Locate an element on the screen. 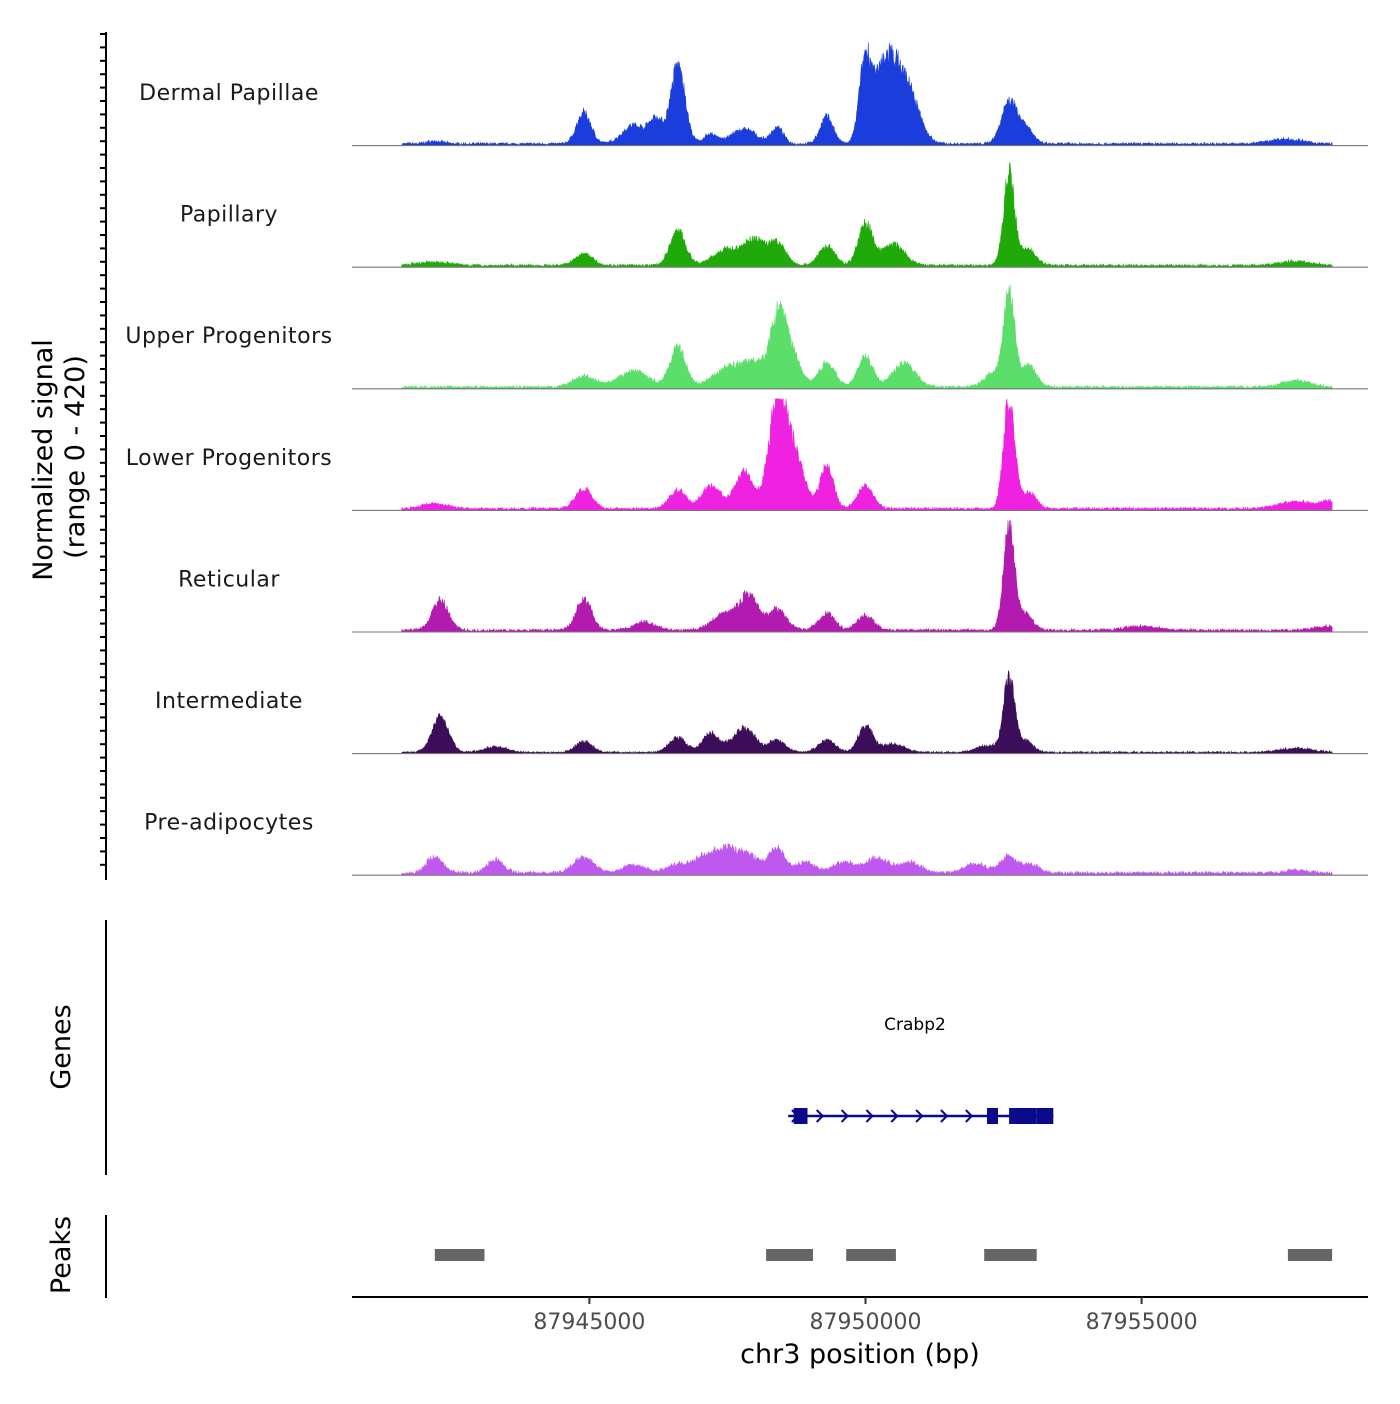  track-label: Upper Progenitors is located at coordinates (228, 336).